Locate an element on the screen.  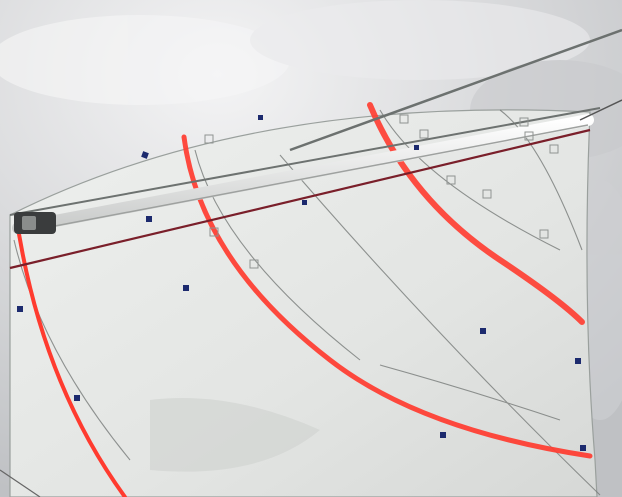
boom-fitting is located at coordinates (35, 223).